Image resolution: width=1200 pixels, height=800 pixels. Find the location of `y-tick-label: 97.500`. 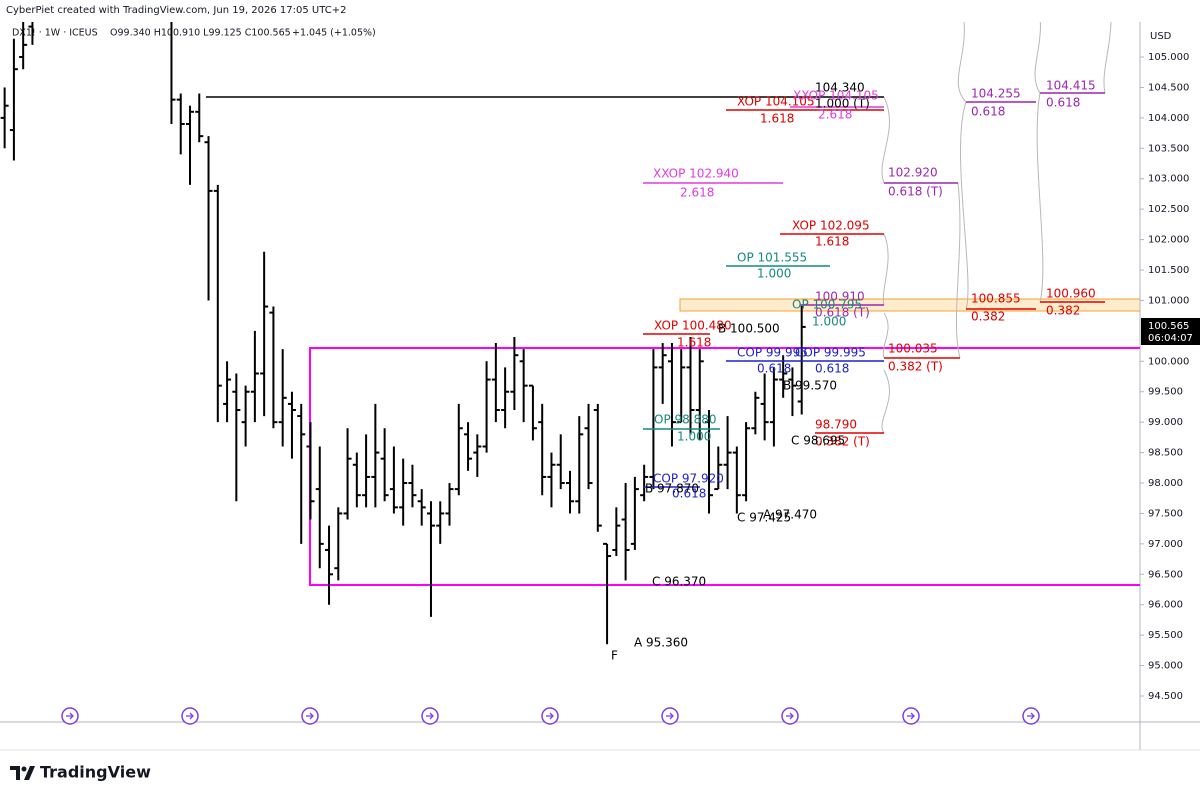

y-tick-label: 97.500 is located at coordinates (1165, 513).